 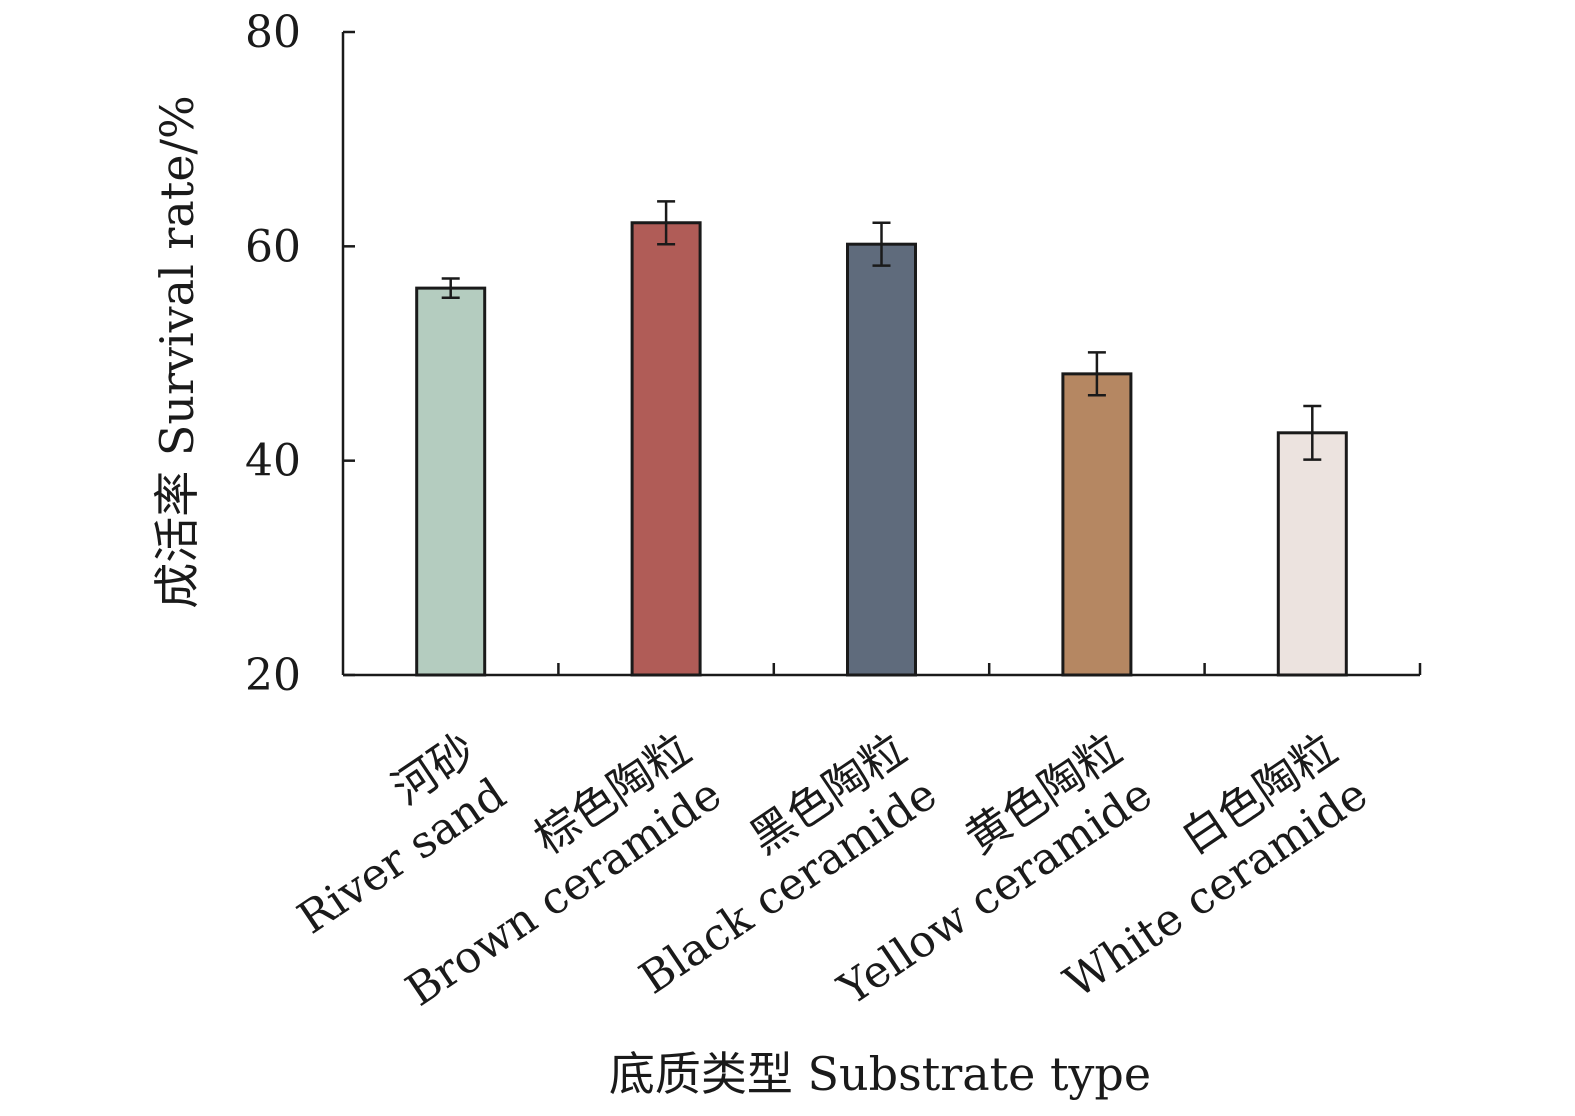 I want to click on y-tick-label: 60, so click(x=273, y=246).